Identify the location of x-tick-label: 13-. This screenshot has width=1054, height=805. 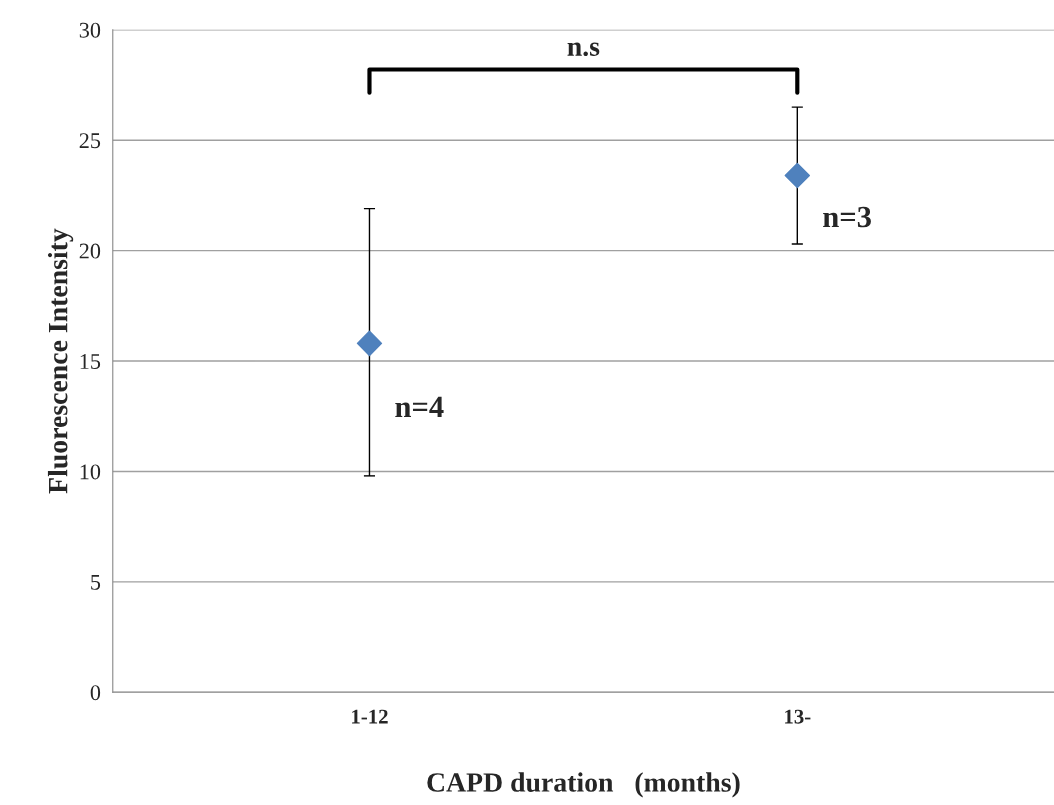
(798, 716).